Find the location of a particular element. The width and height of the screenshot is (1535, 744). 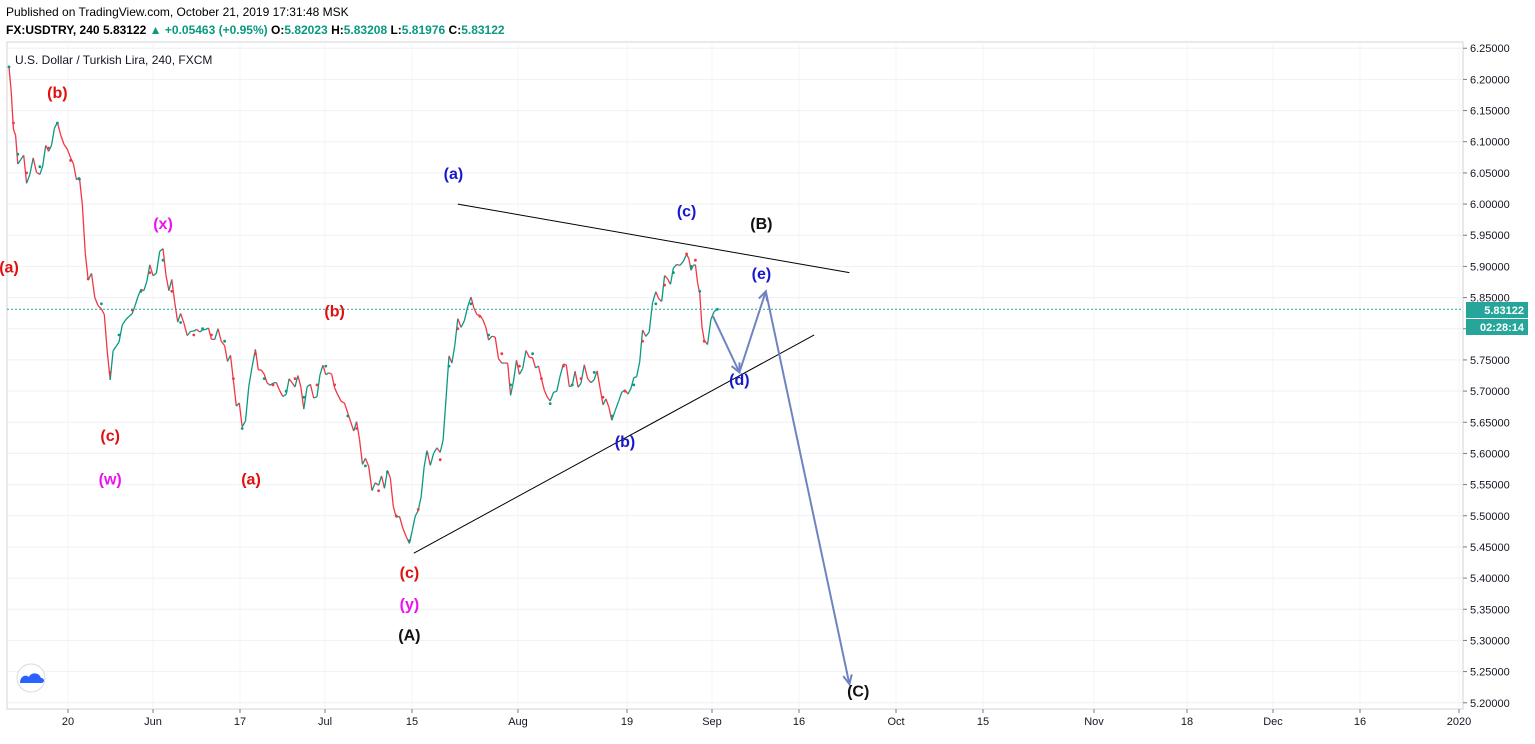

wave-label: (a) is located at coordinates (251, 480).